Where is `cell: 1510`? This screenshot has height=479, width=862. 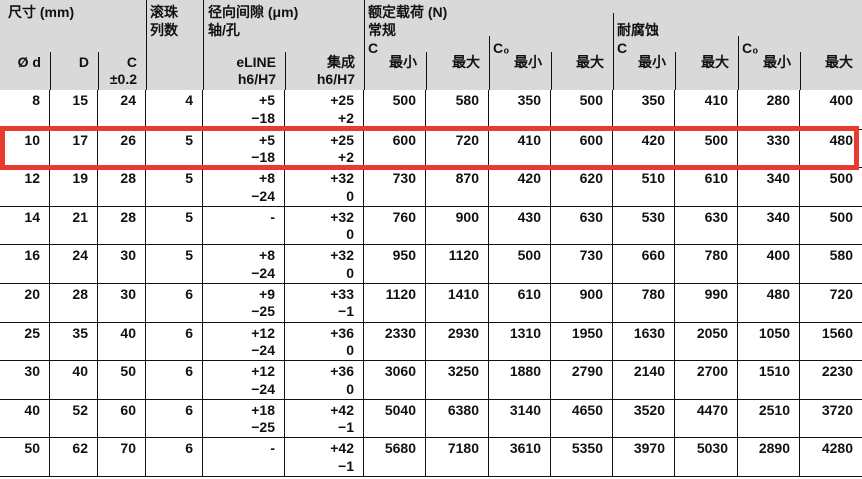
cell: 1510 is located at coordinates (769, 380).